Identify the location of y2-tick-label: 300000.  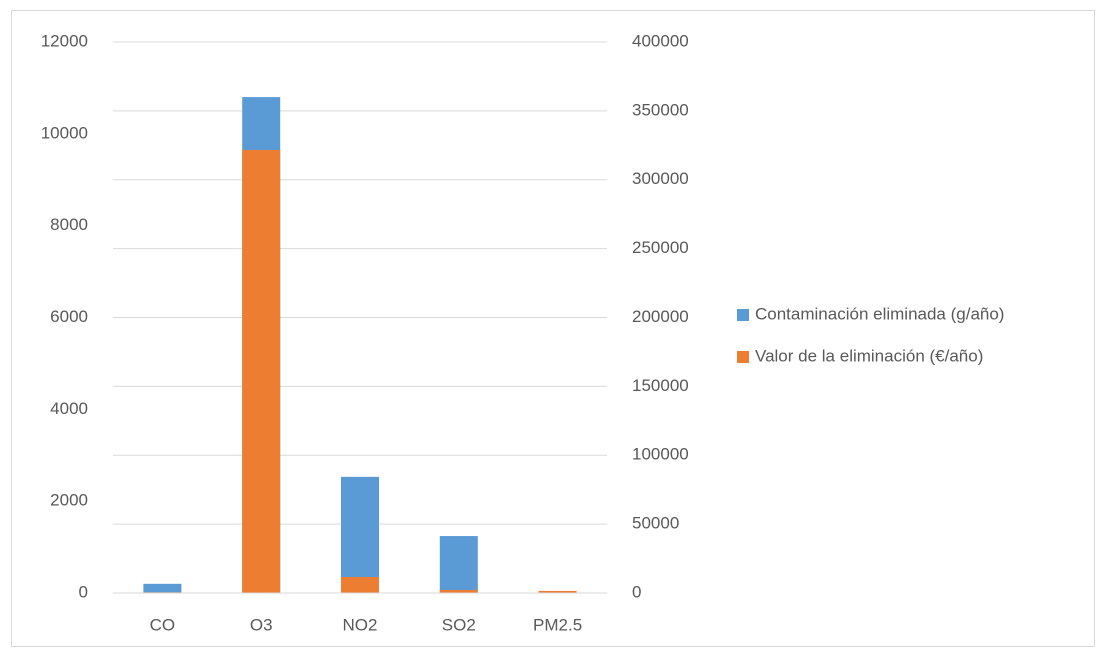
(660, 178).